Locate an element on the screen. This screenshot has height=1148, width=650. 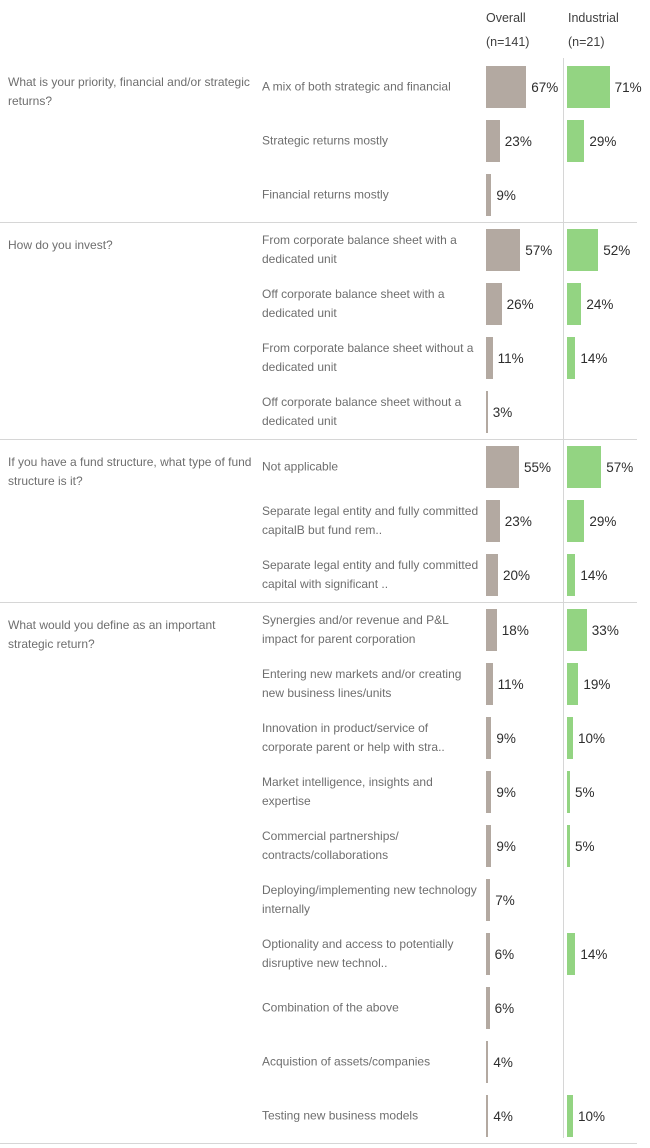
question-text: How do you invest? is located at coordinates (60, 245).